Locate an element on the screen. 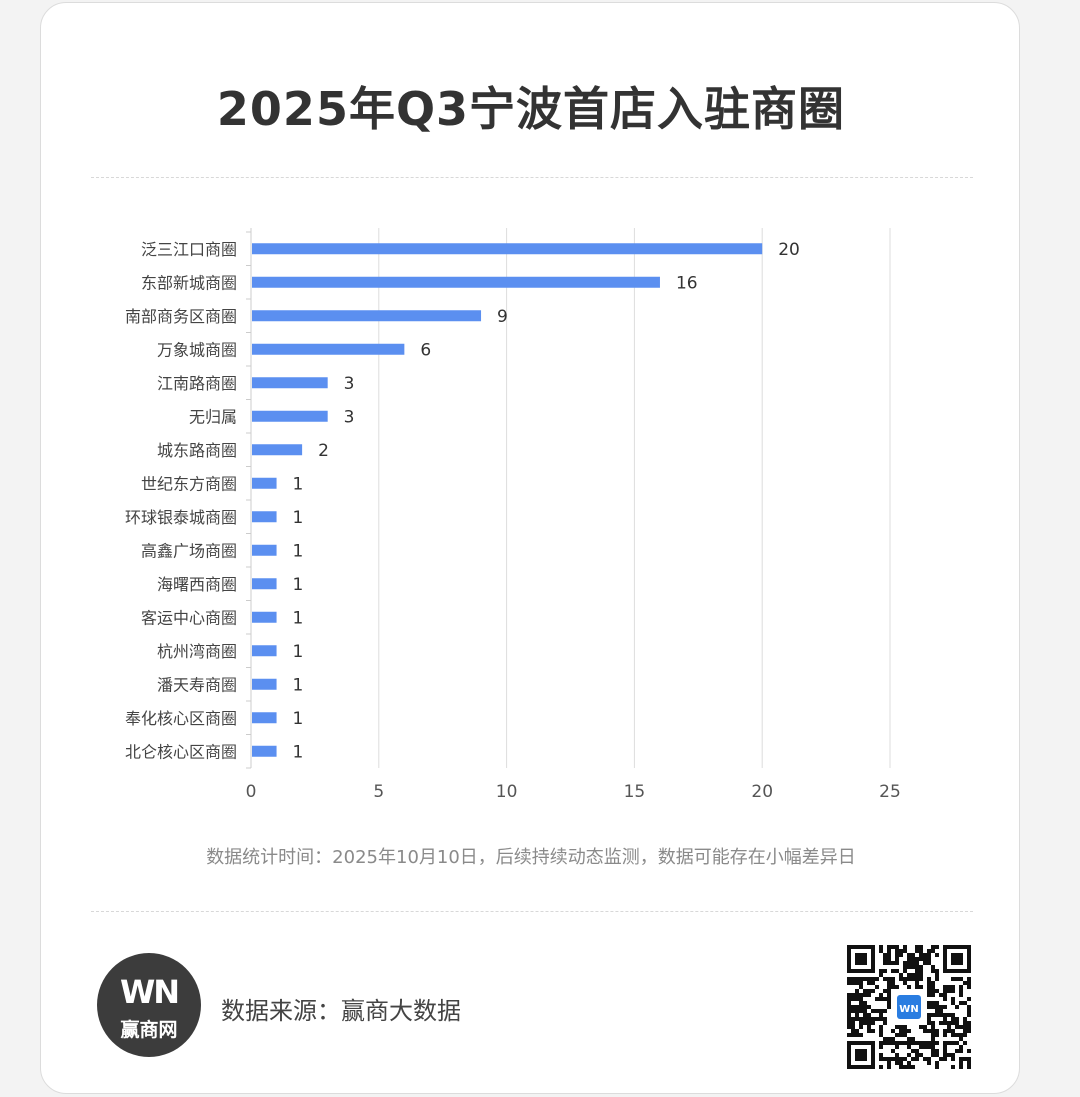  category-label: 高鑫广场商圈 is located at coordinates (189, 550).